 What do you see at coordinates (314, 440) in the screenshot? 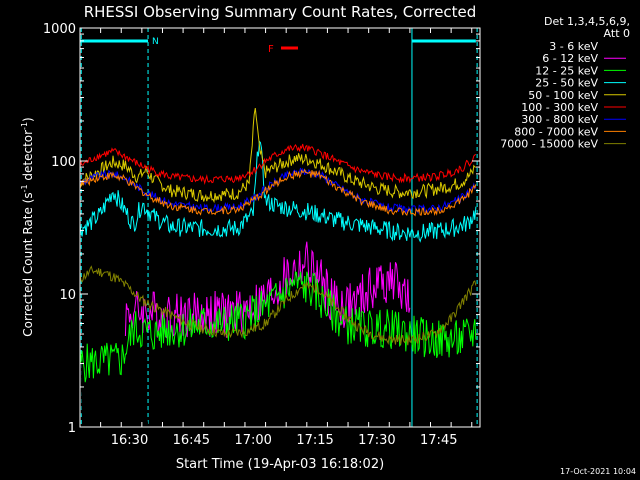
I see `x-tick-label-3: 17:15` at bounding box center [314, 440].